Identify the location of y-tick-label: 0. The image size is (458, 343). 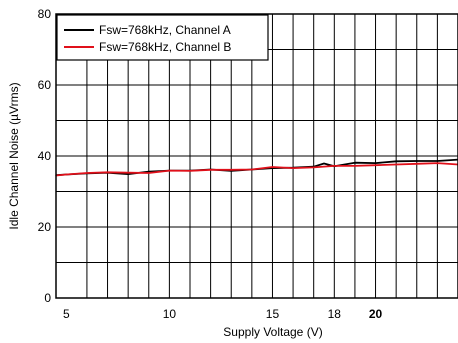
(47, 298).